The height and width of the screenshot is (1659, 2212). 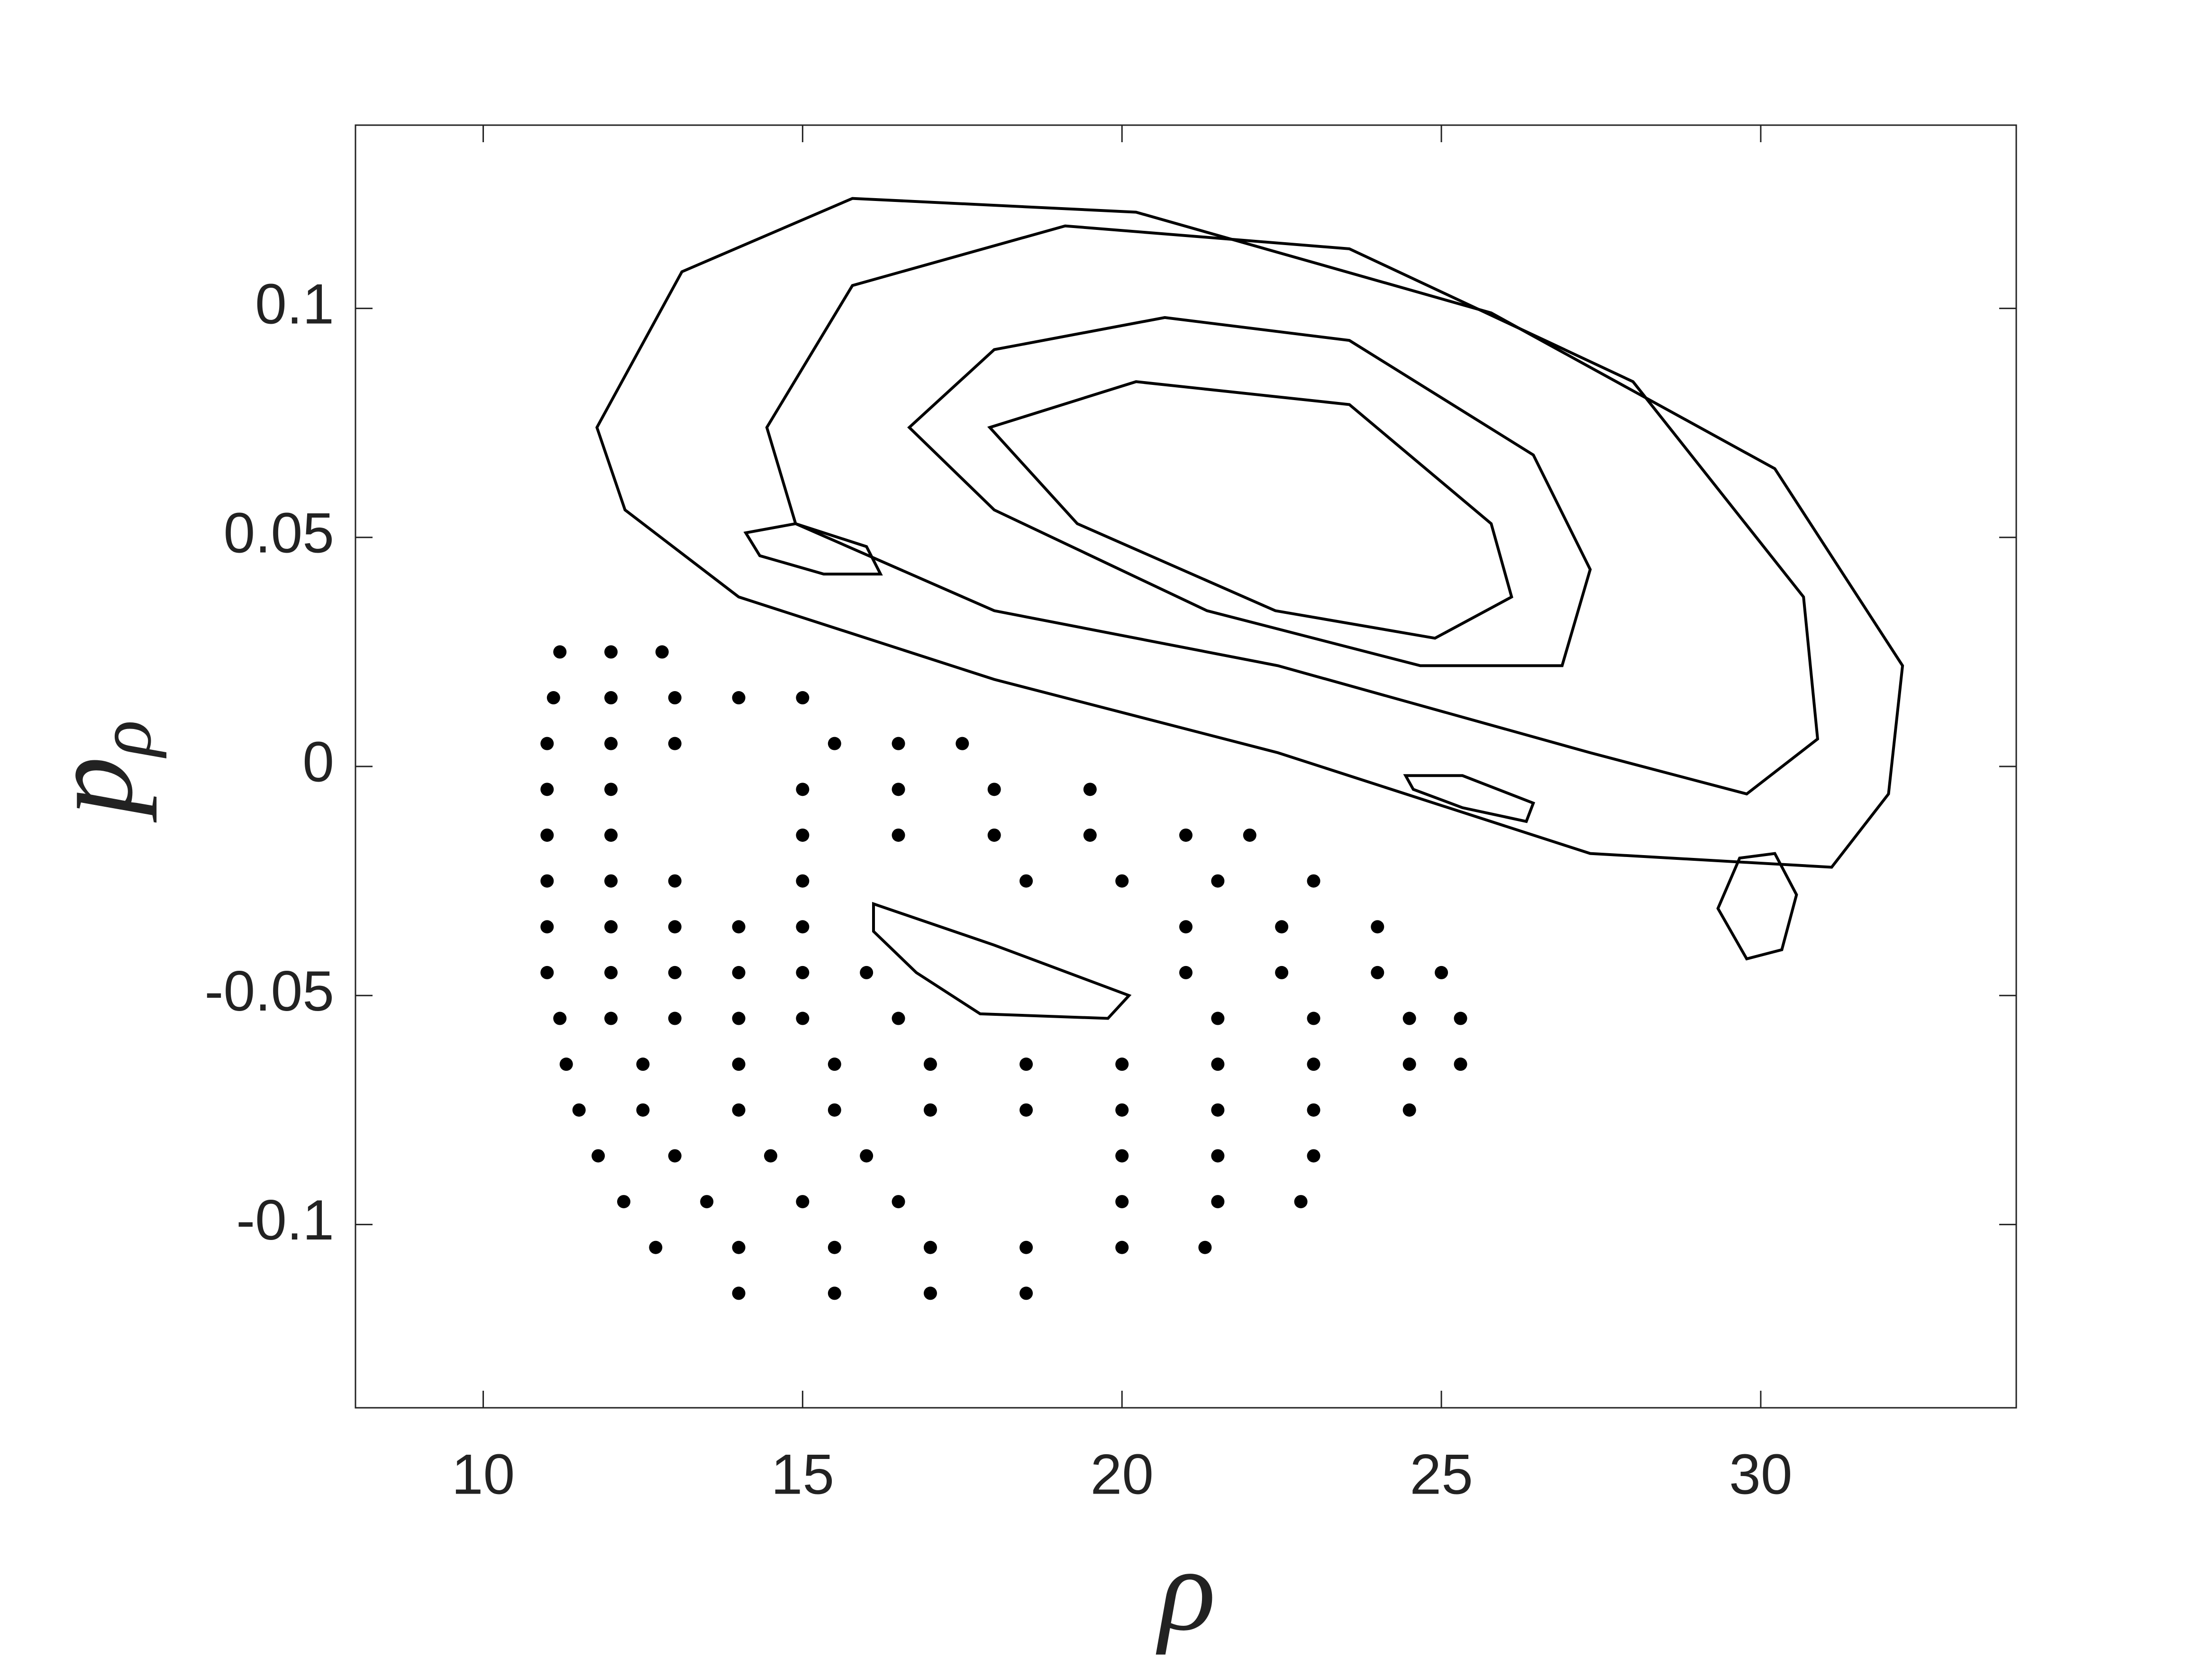 What do you see at coordinates (96, 771) in the screenshot?
I see `y-axis-label: pρ` at bounding box center [96, 771].